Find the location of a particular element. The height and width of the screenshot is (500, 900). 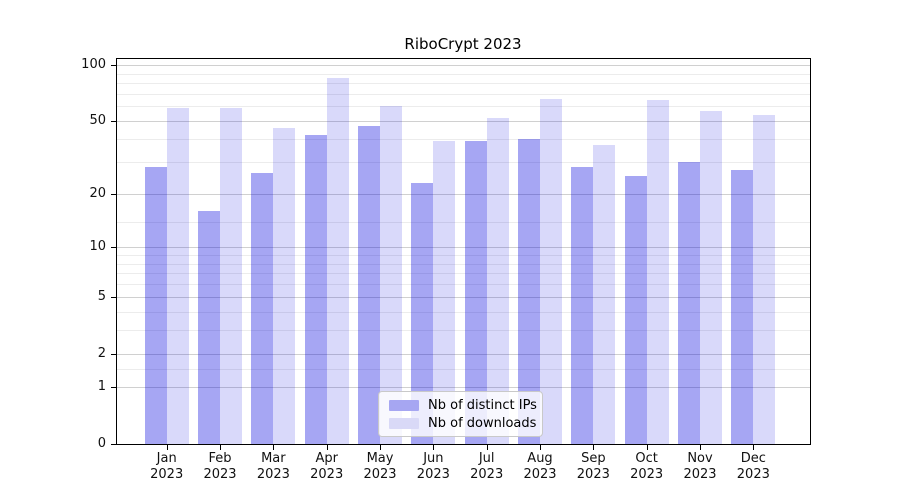

bar-distinct-ips-may is located at coordinates (369, 285).